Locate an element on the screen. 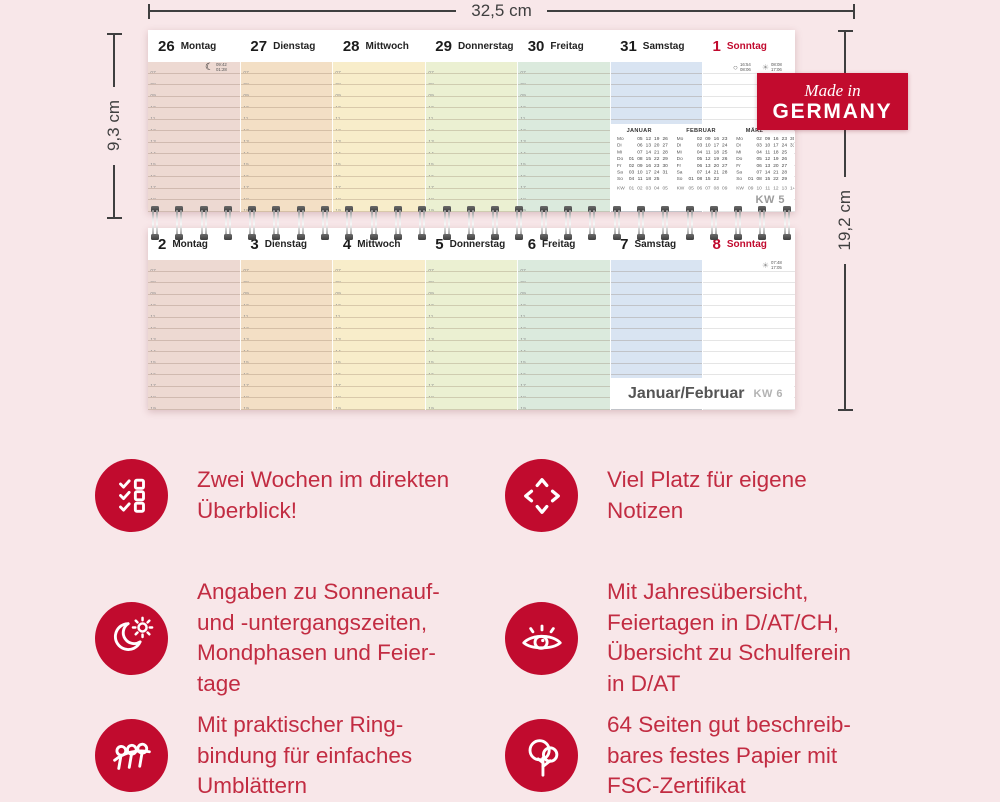  hour-label: 19 is located at coordinates (431, 210).